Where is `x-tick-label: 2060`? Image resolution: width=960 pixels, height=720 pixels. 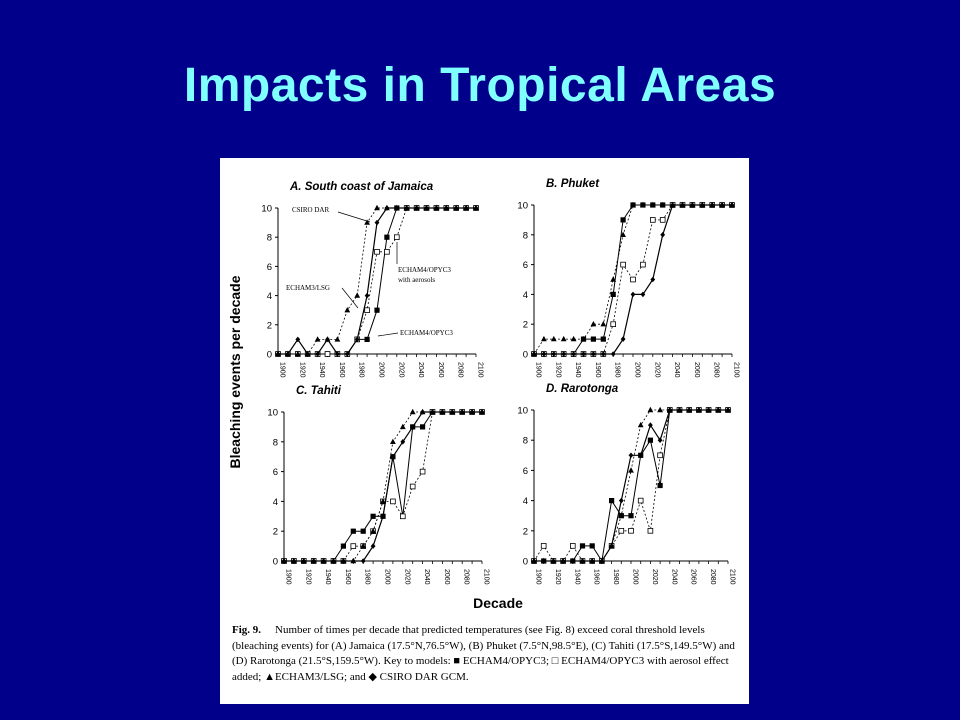
x-tick-label: 2060 is located at coordinates (440, 370).